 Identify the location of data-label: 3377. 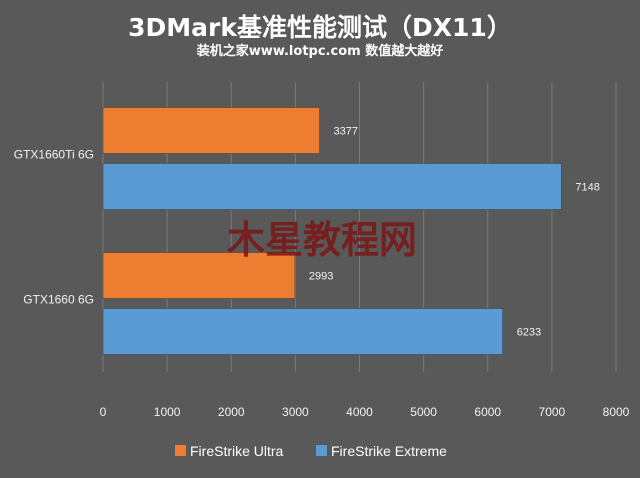
(346, 132).